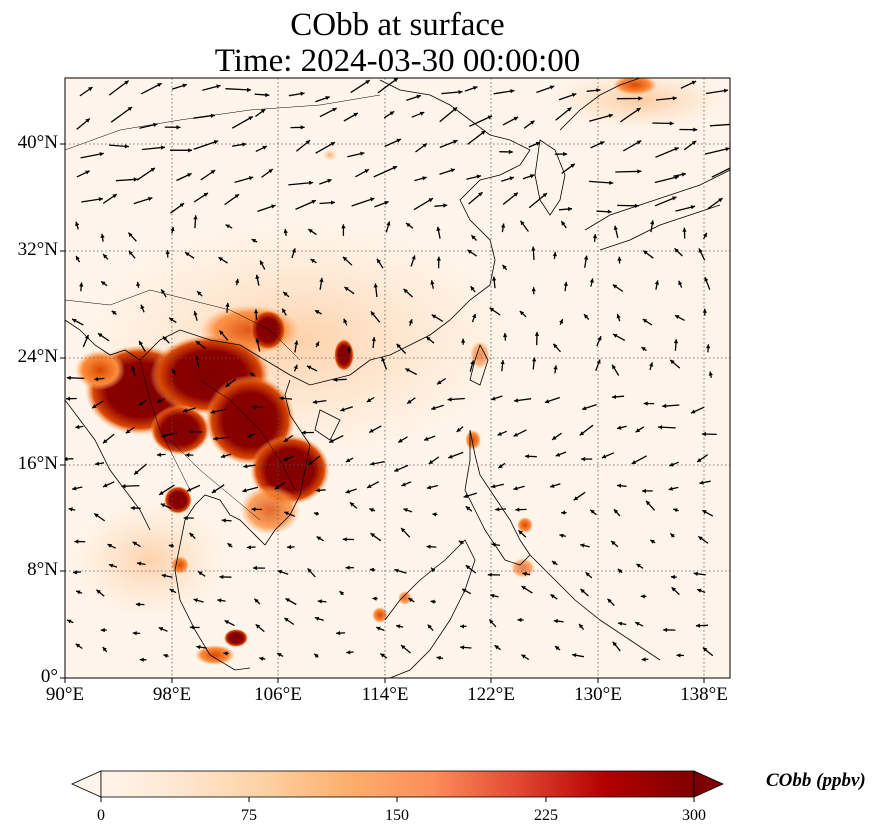 This screenshot has height=836, width=887. I want to click on colorbar-gradient, so click(397, 784).